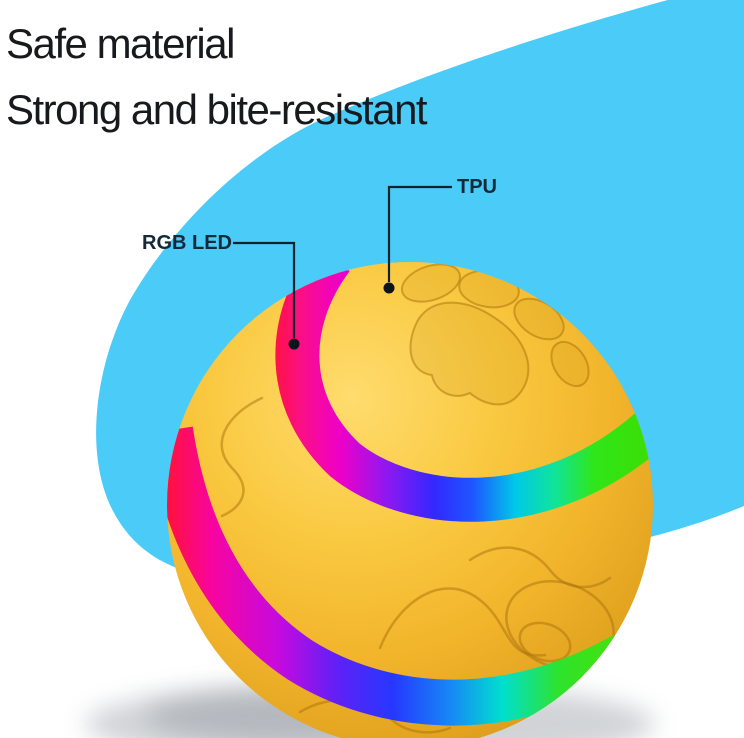 The width and height of the screenshot is (744, 738). Describe the element at coordinates (419, 233) in the screenshot. I see `callout-line-tpu` at that location.